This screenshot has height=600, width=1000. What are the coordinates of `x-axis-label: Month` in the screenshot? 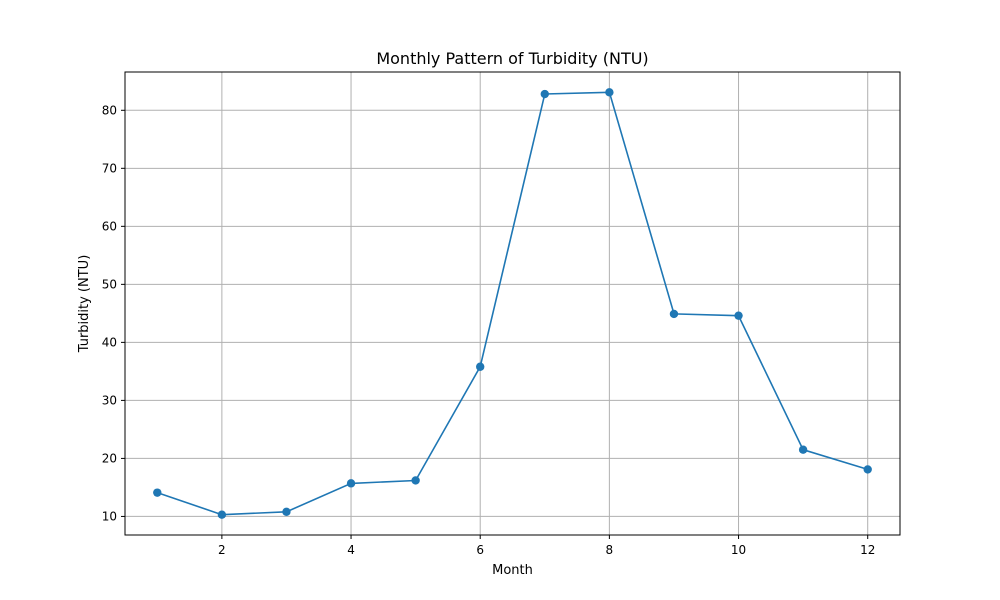 It's located at (512, 570).